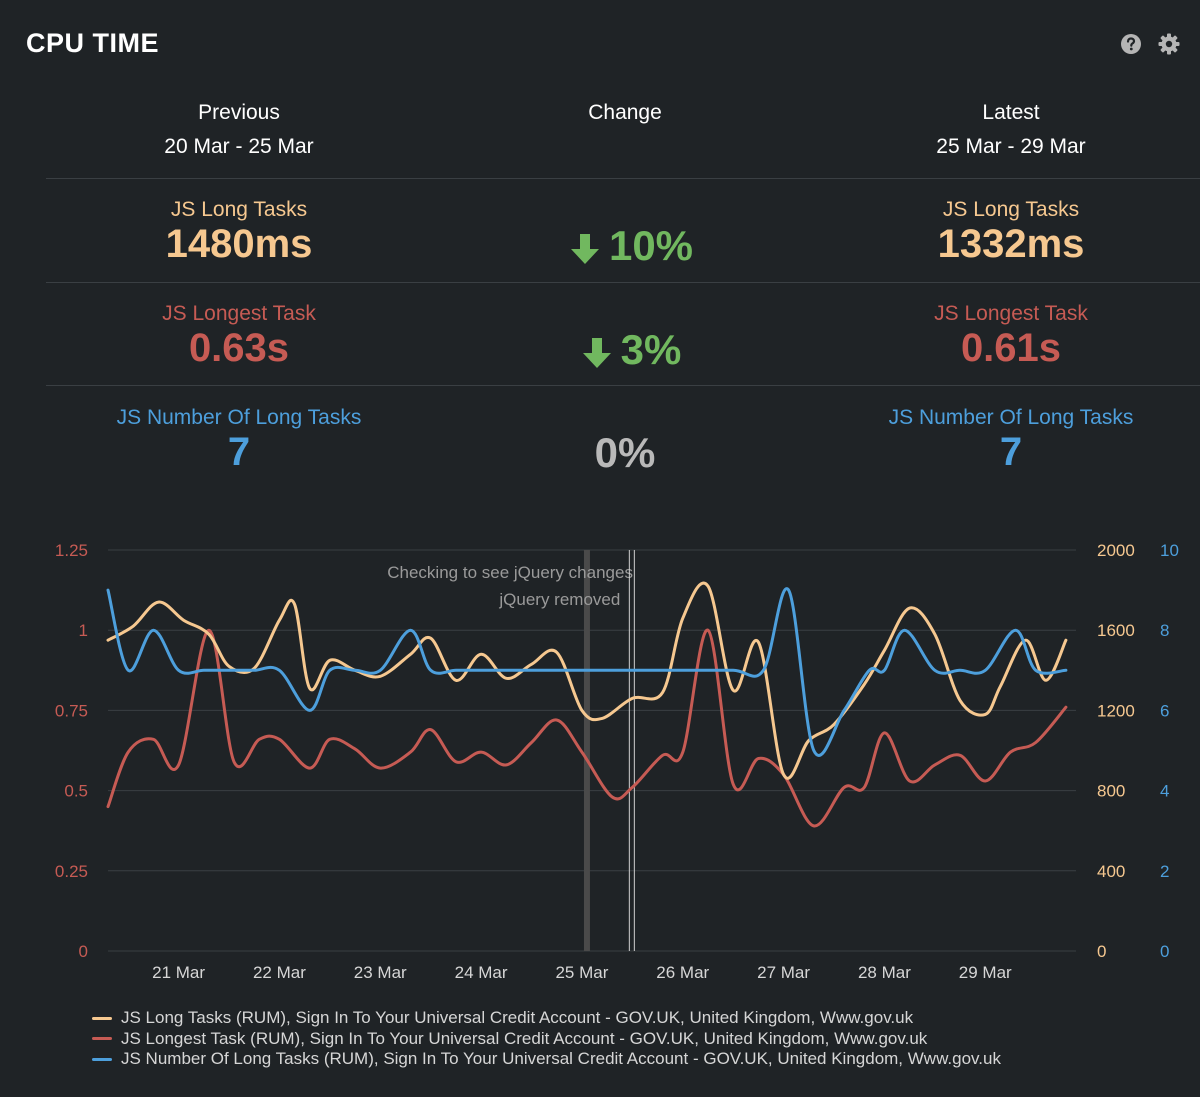  Describe the element at coordinates (1150, 44) in the screenshot. I see `header-actions` at that location.